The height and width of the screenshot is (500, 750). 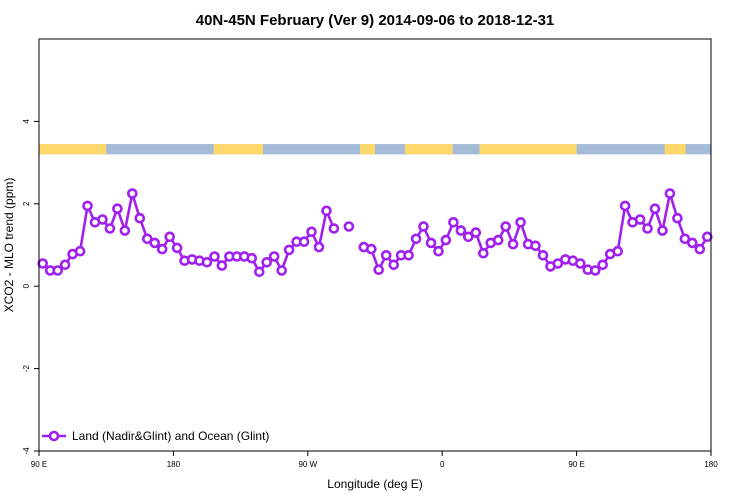 What do you see at coordinates (442, 464) in the screenshot?
I see `x-tick-label: 0` at bounding box center [442, 464].